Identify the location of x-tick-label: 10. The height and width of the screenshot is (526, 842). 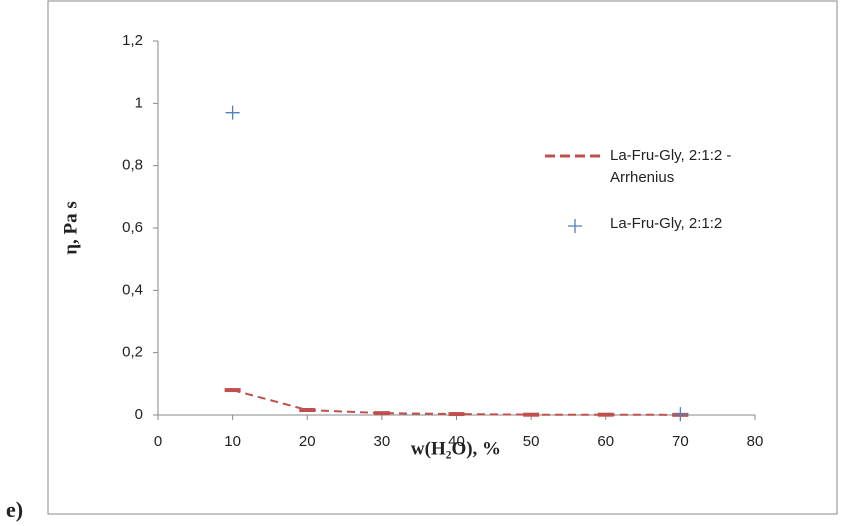
(232, 441).